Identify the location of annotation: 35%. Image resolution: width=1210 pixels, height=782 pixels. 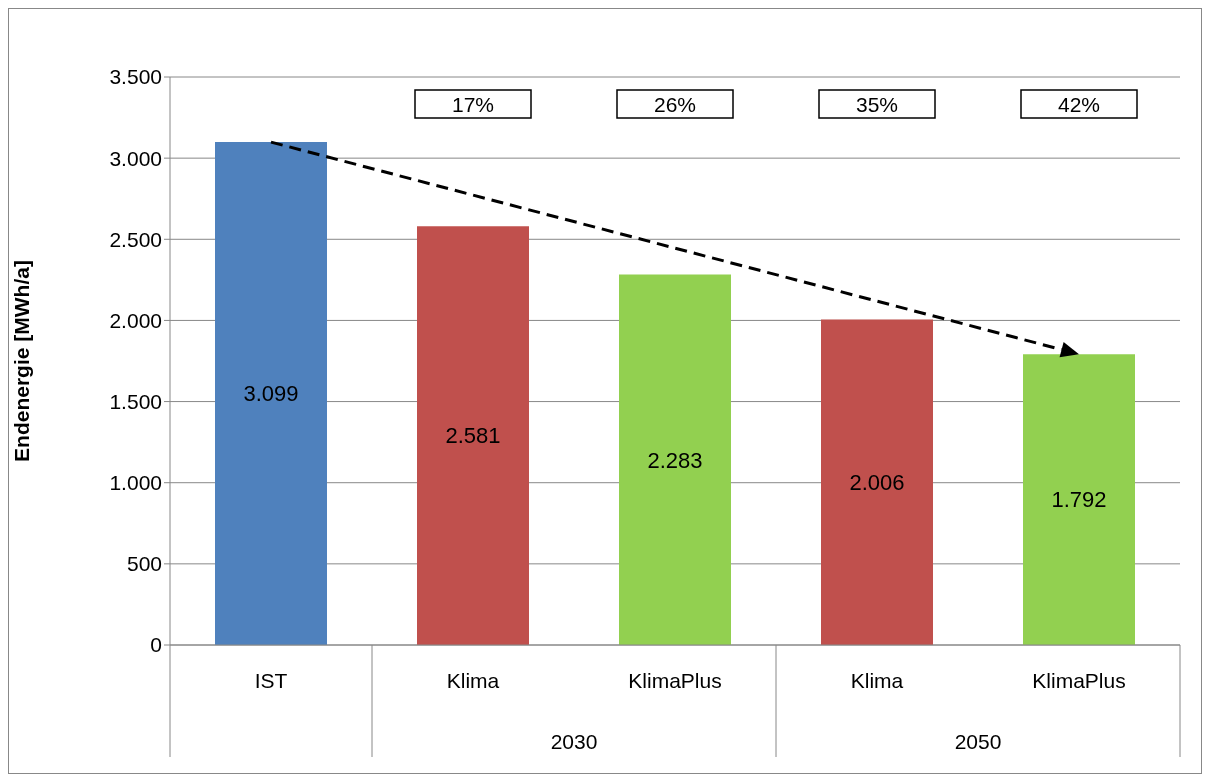
(877, 104).